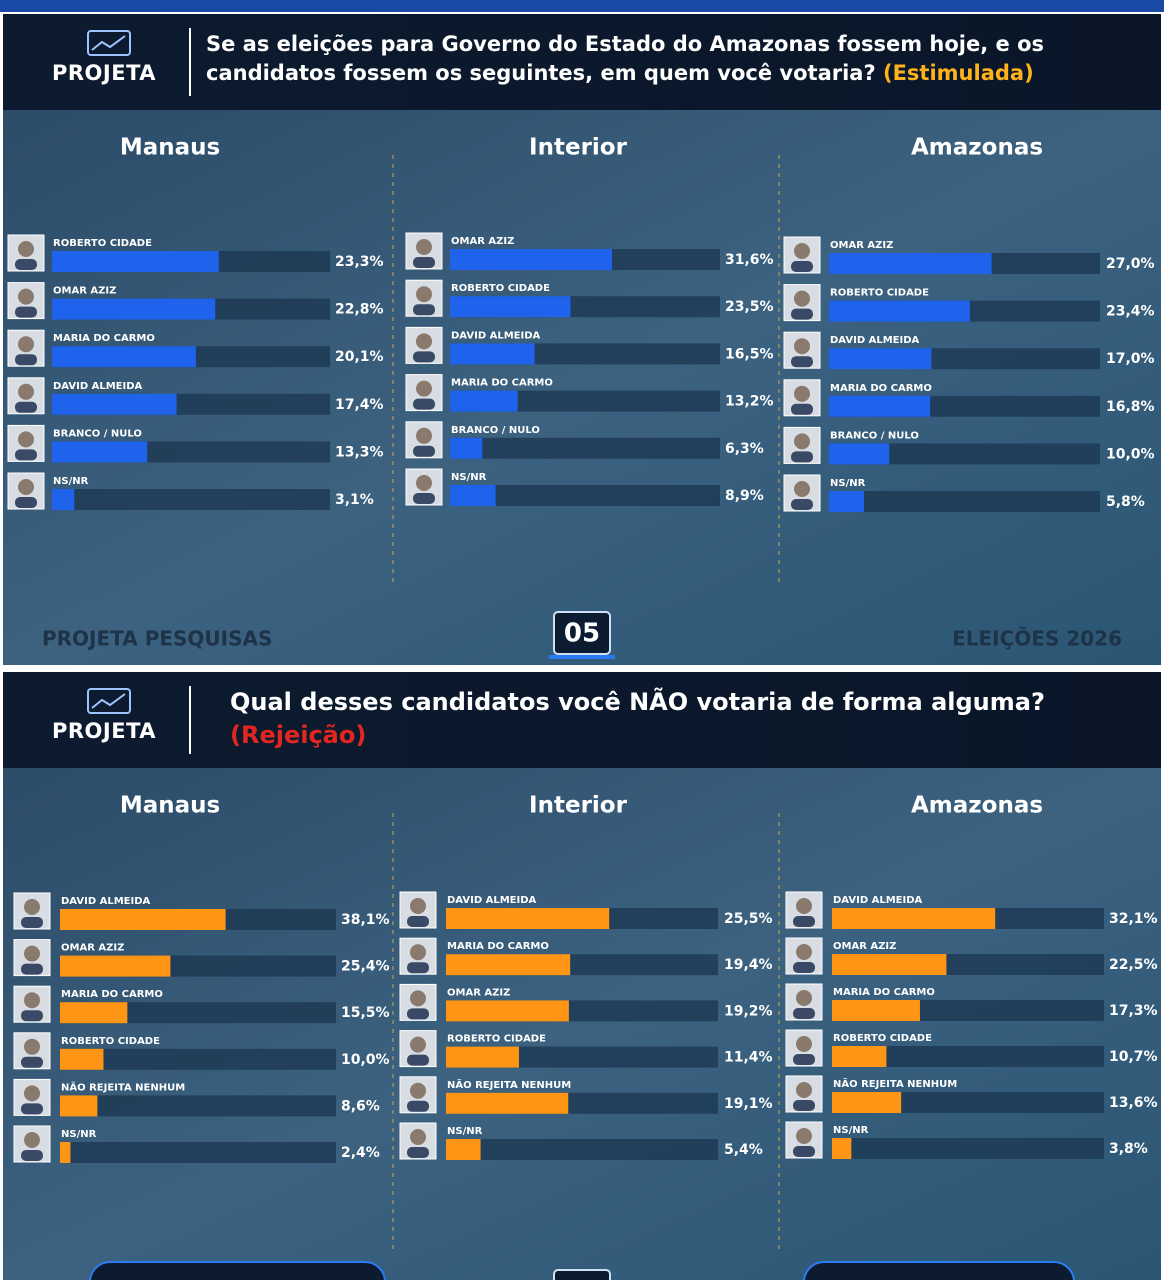  Describe the element at coordinates (1130, 312) in the screenshot. I see `value-label: 23,4%` at that location.